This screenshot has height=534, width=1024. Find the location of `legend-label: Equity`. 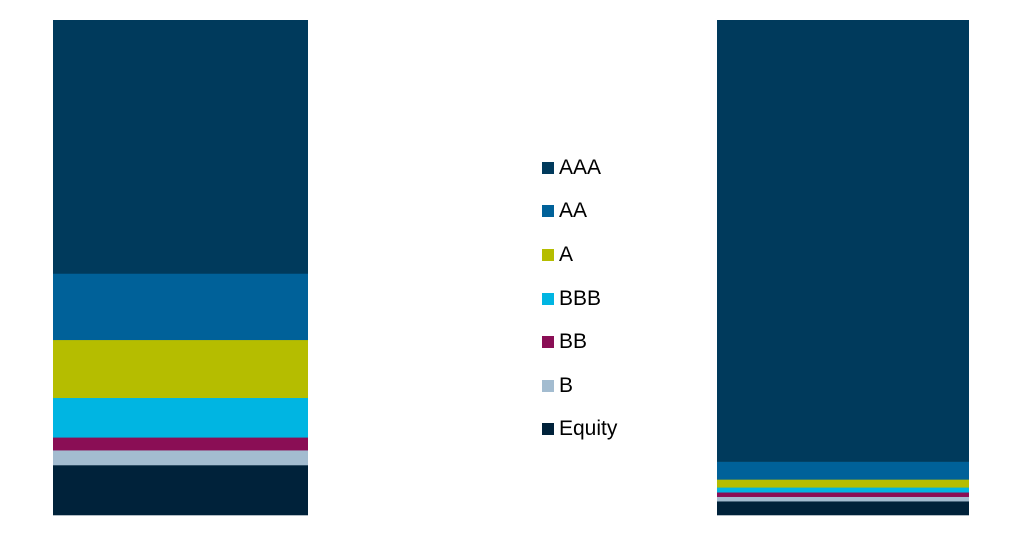

legend-label: Equity is located at coordinates (588, 429).